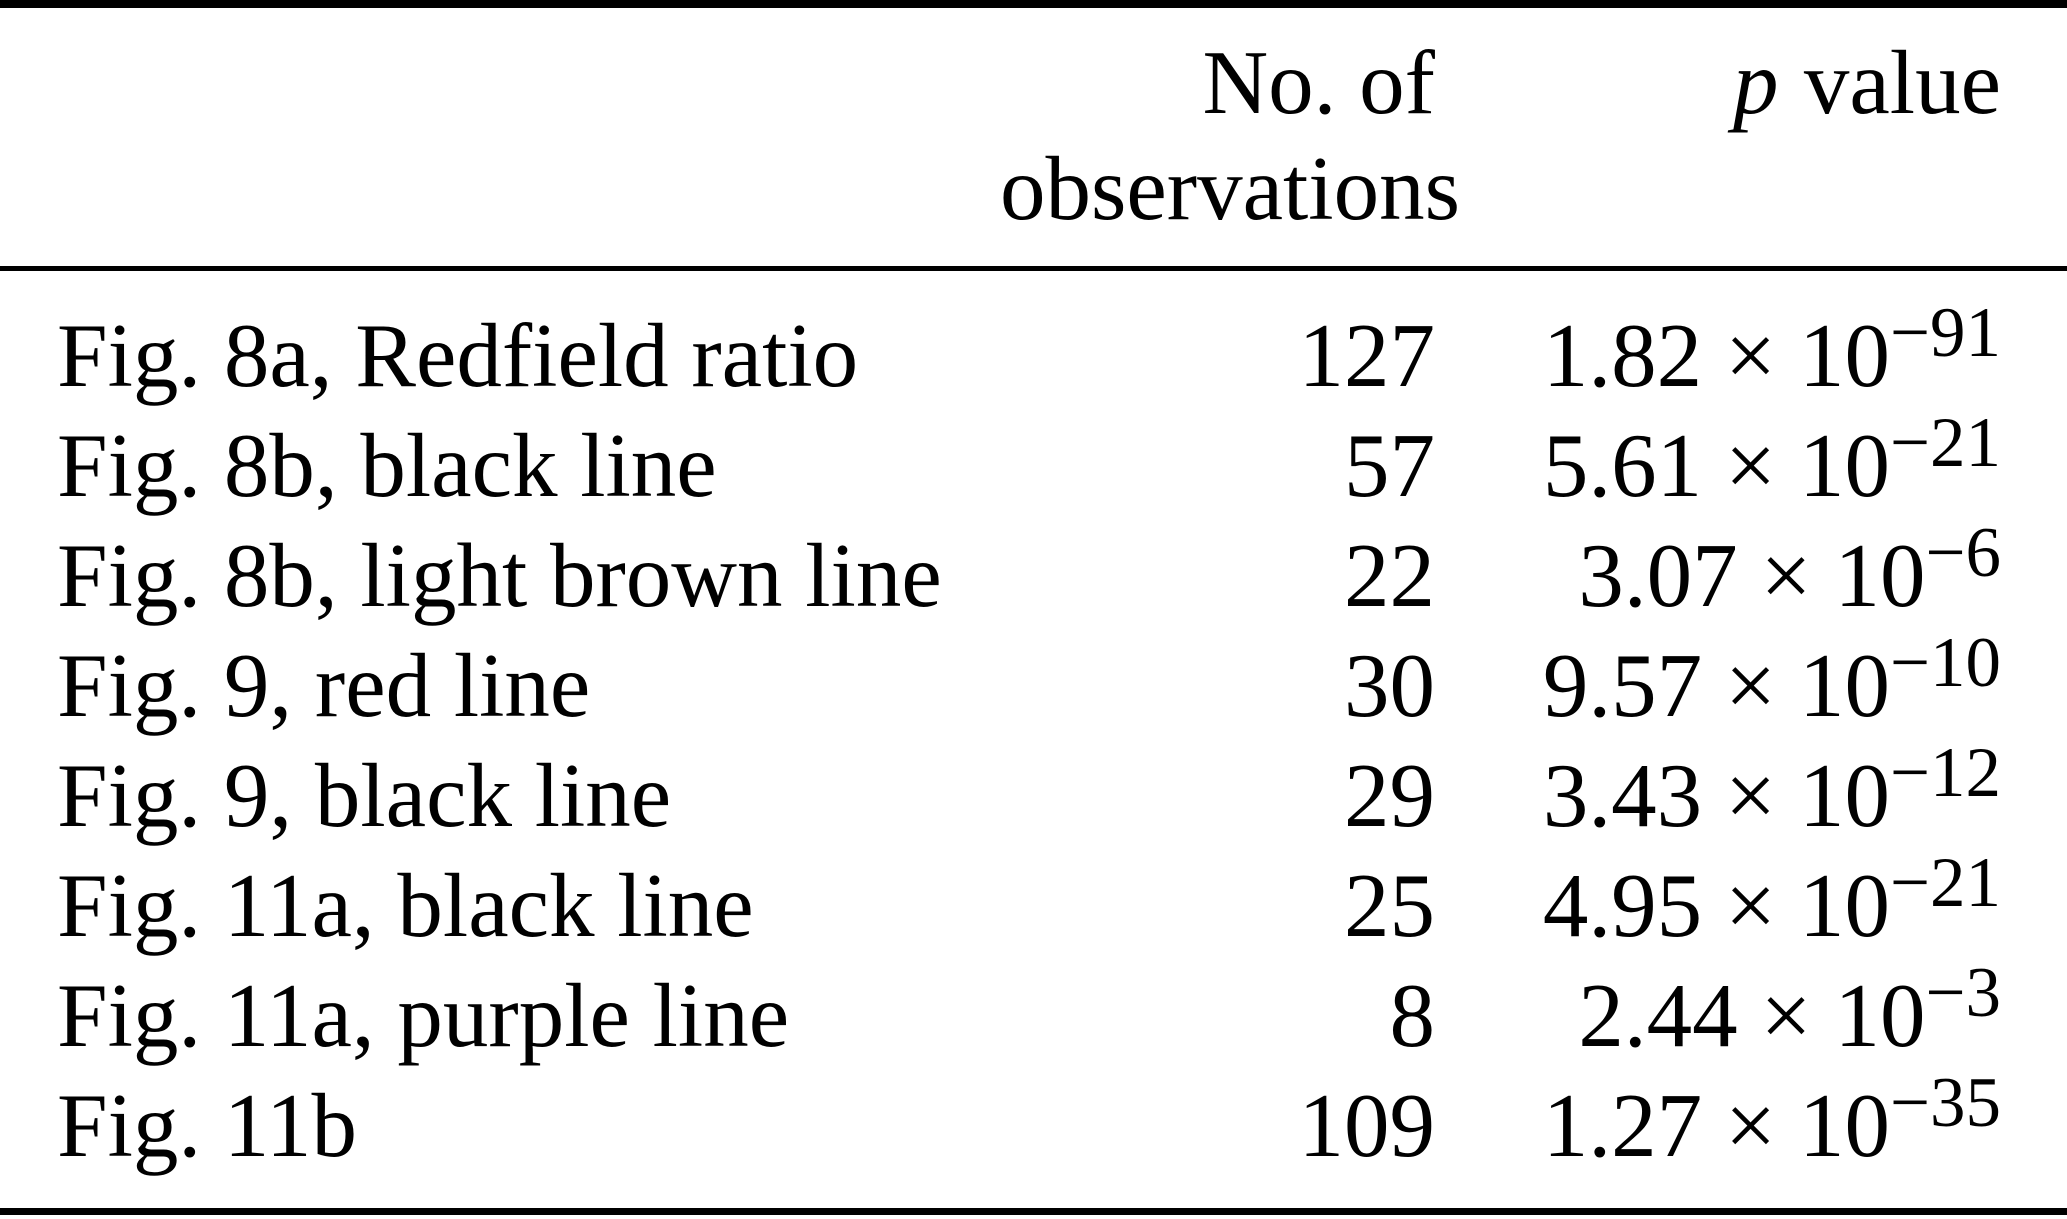 Image resolution: width=2067 pixels, height=1219 pixels. Describe the element at coordinates (1389, 905) in the screenshot. I see `row-observations: 25` at that location.